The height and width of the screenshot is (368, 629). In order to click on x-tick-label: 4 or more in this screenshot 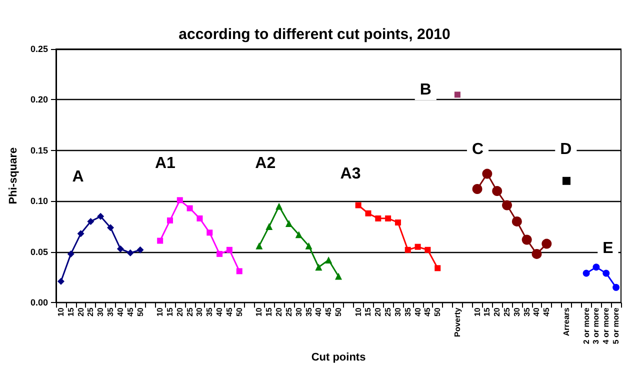, I will do `click(606, 325)`.